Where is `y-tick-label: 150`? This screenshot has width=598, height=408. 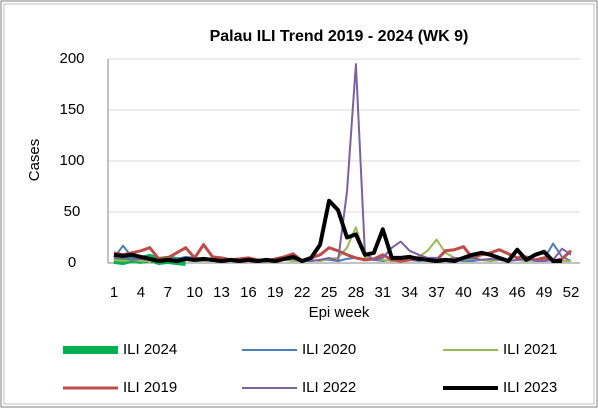 y-tick-label: 150 is located at coordinates (71, 109).